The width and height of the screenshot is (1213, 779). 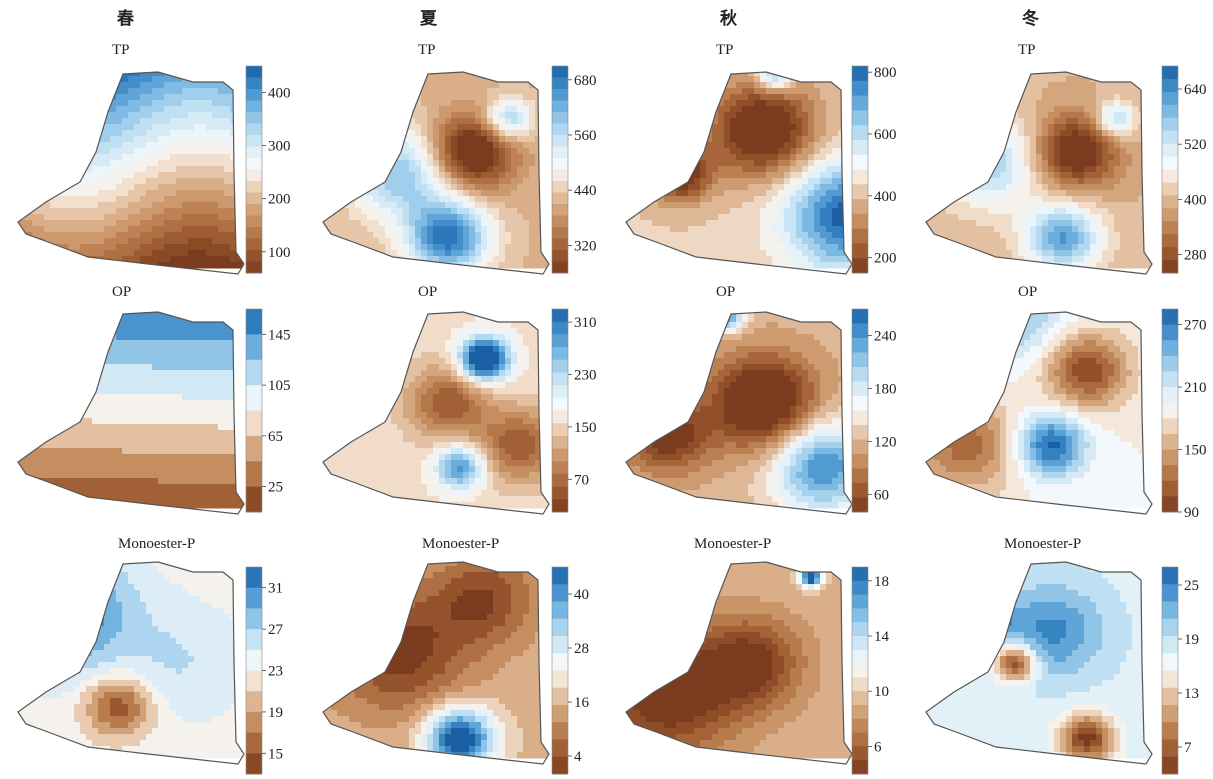 What do you see at coordinates (874, 410) in the screenshot?
I see `colorbar-7: 60 120 180 240` at bounding box center [874, 410].